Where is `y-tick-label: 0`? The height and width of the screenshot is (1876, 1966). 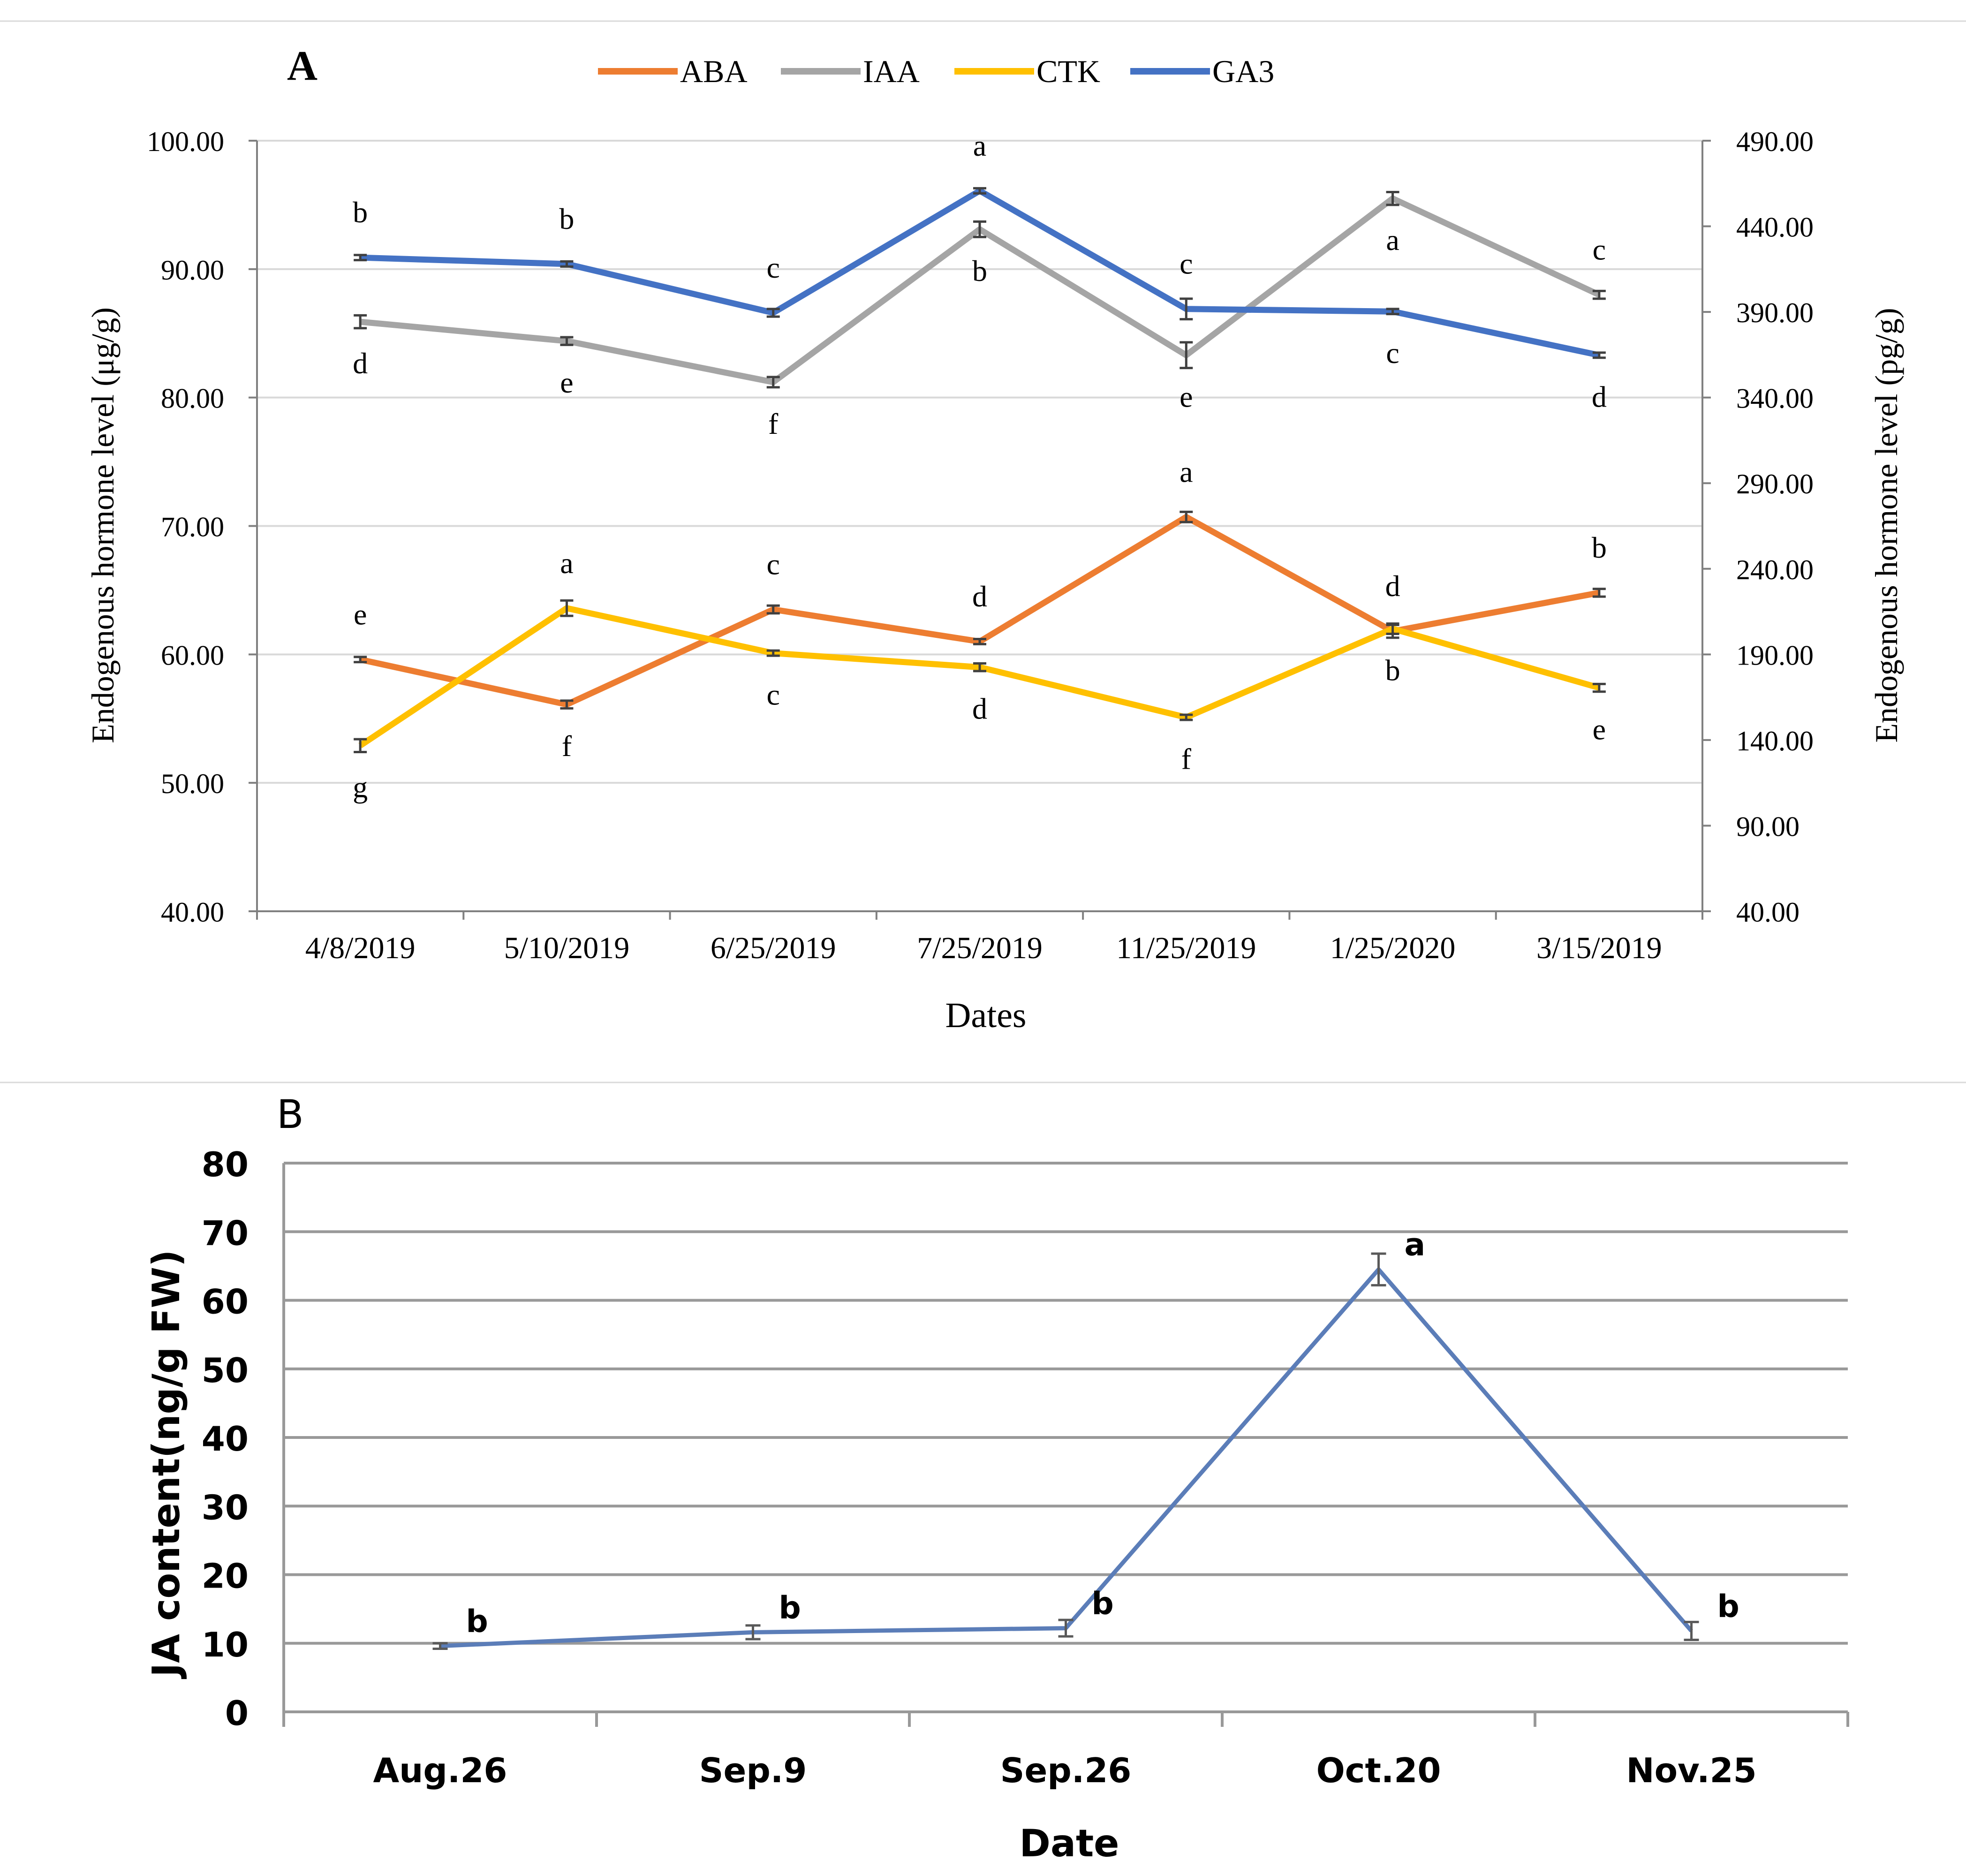
y-tick-label: 0 is located at coordinates (237, 1713).